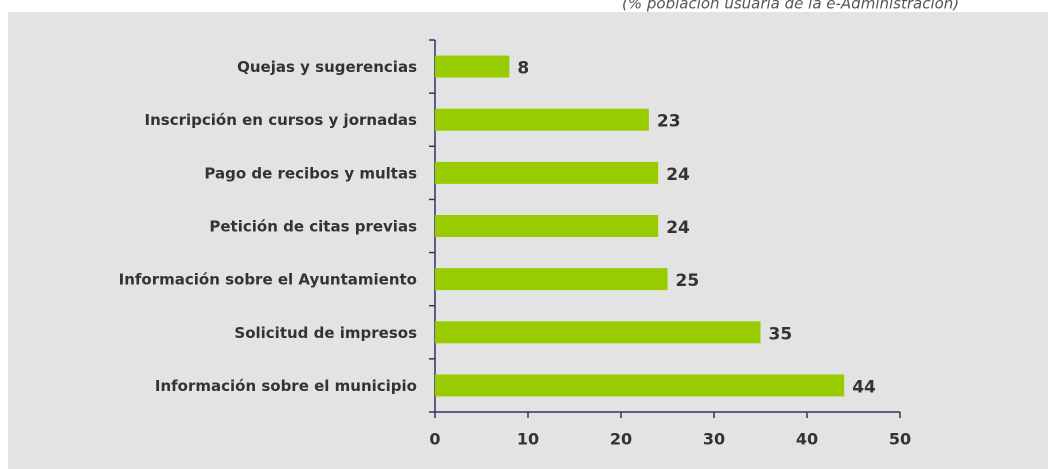 Image resolution: width=1048 pixels, height=469 pixels. What do you see at coordinates (528, 439) in the screenshot?
I see `x-tick-label: 10` at bounding box center [528, 439].